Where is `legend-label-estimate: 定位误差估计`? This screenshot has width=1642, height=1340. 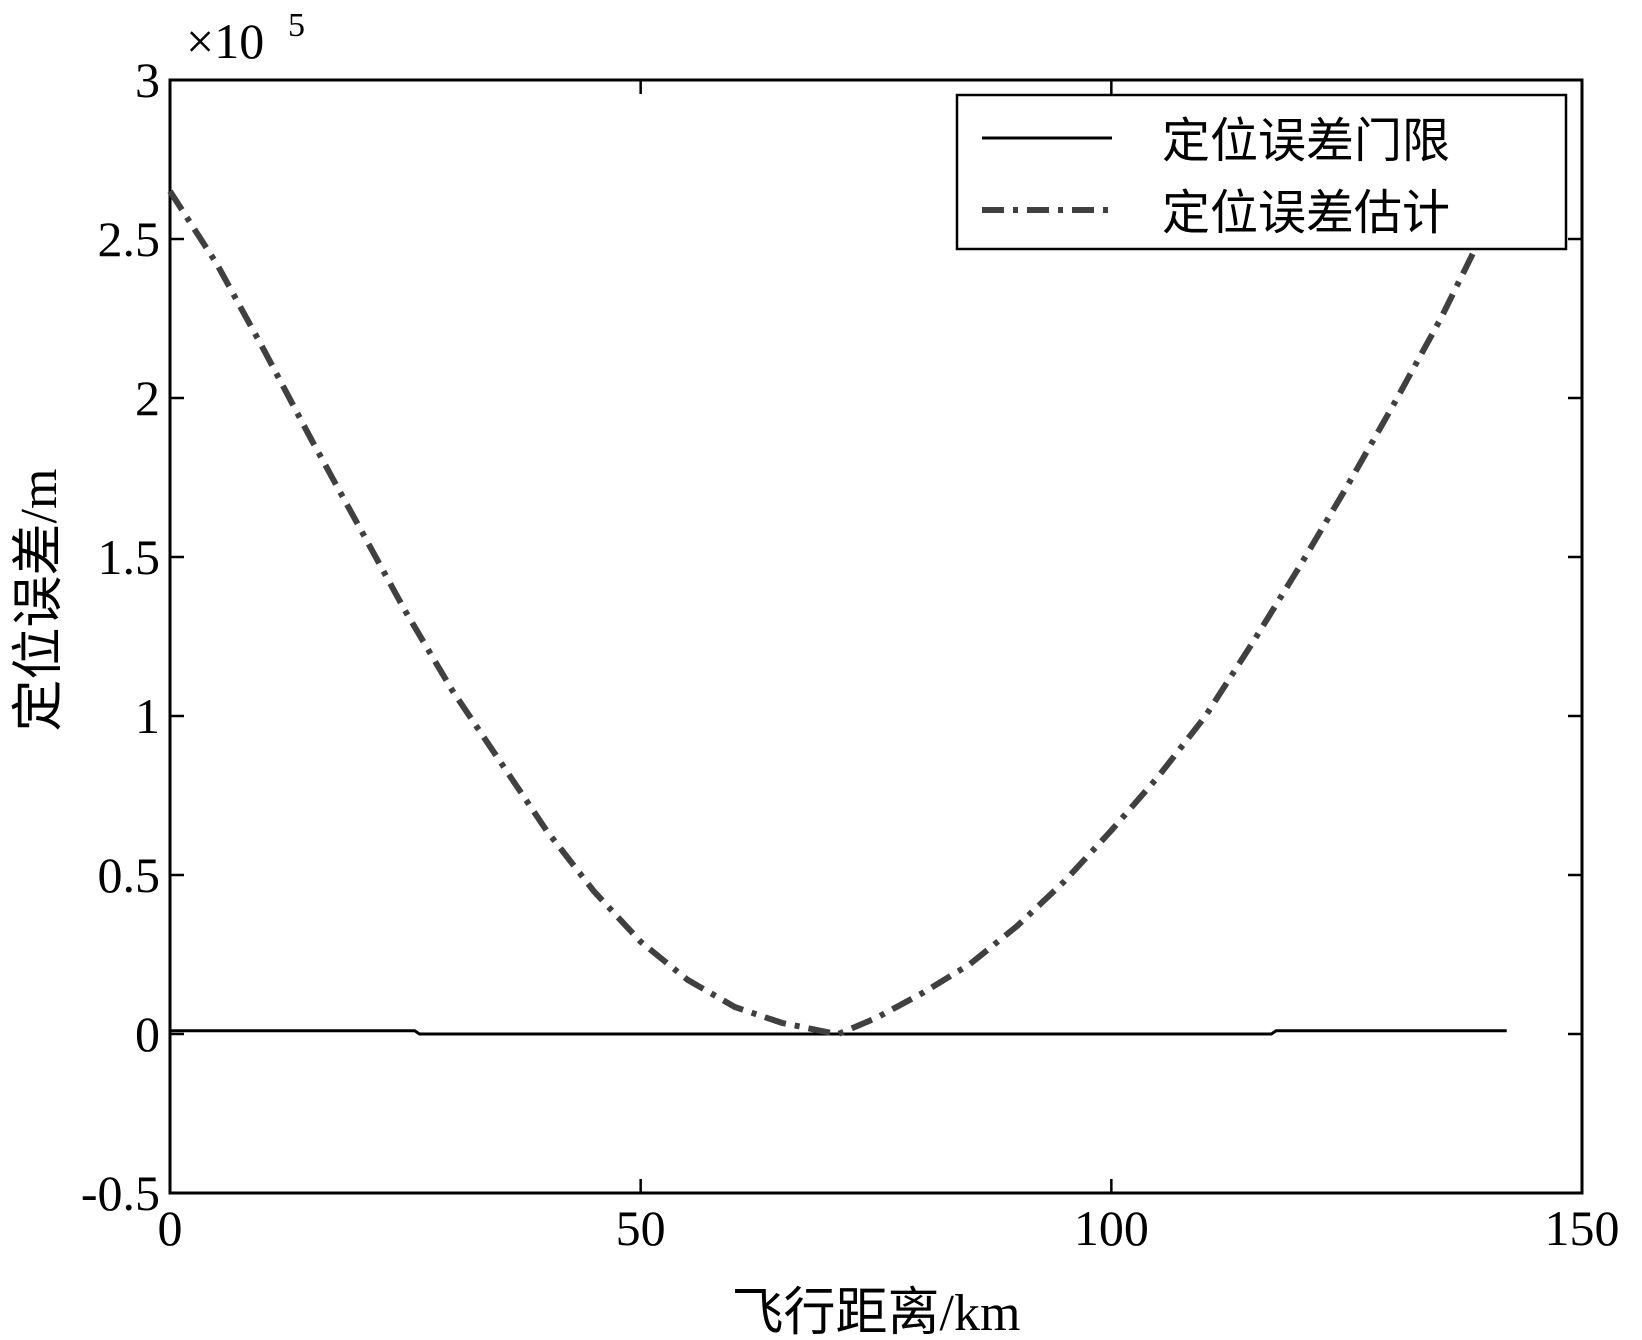
legend-label-estimate: 定位误差估计 is located at coordinates (1306, 213).